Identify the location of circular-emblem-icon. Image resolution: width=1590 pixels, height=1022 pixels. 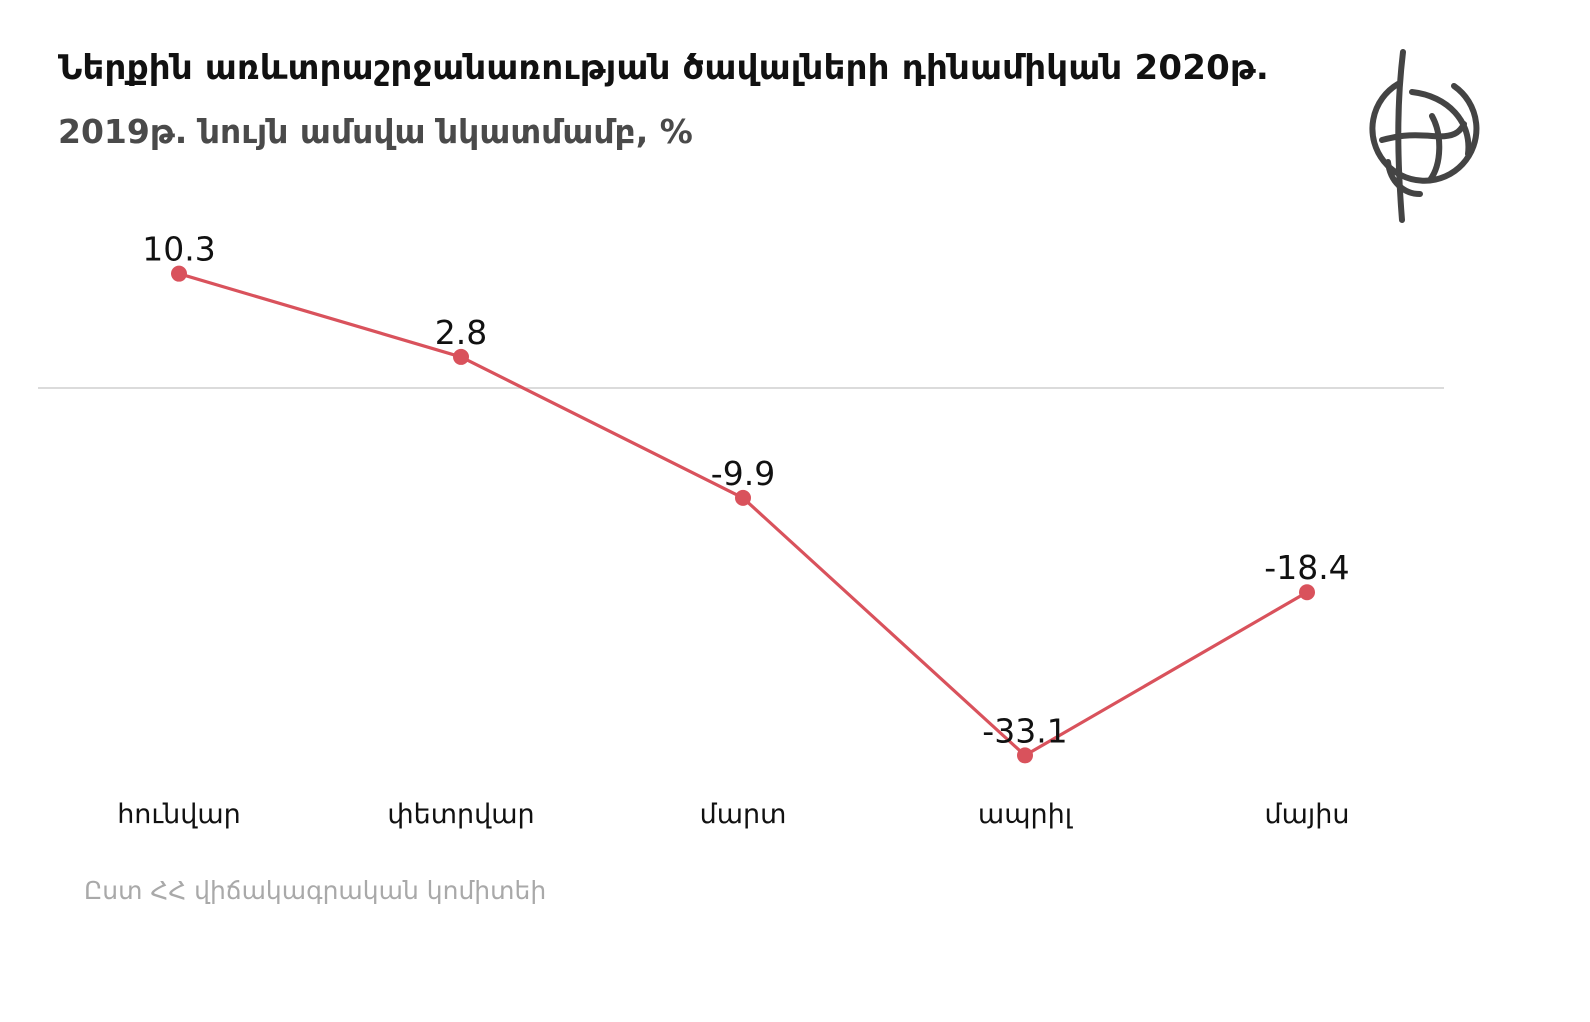
(1424, 136).